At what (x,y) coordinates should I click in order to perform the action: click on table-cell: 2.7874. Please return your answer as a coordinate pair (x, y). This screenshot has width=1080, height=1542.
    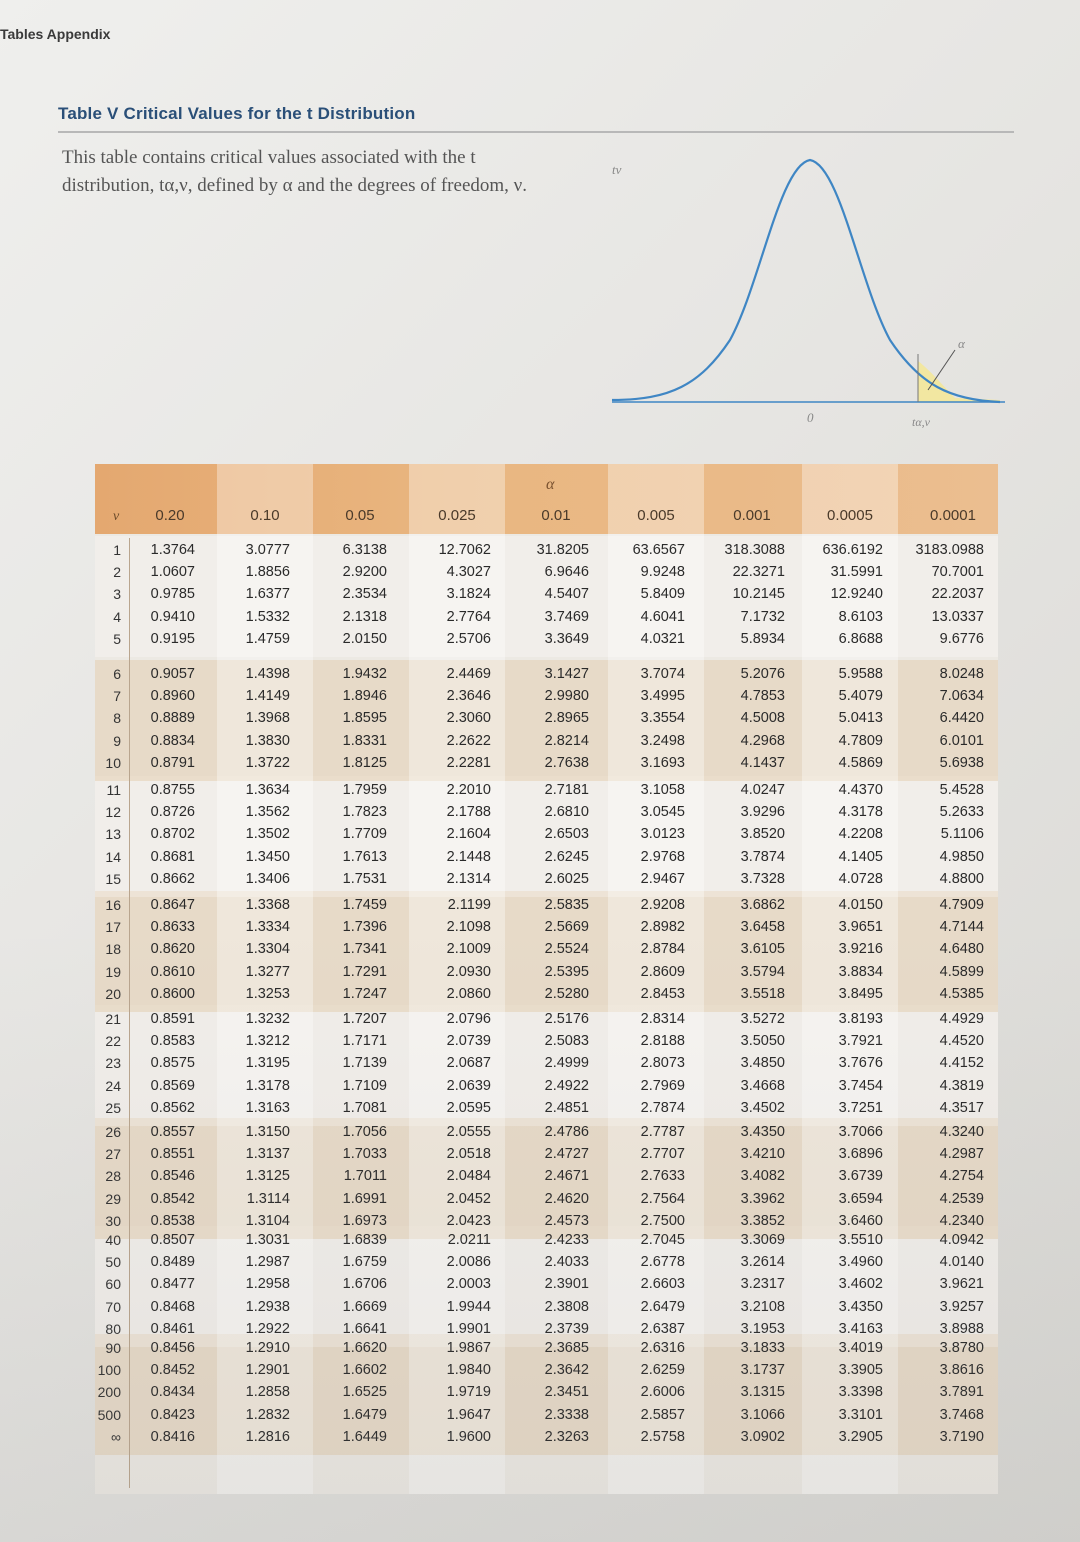
    Looking at the image, I should click on (662, 1107).